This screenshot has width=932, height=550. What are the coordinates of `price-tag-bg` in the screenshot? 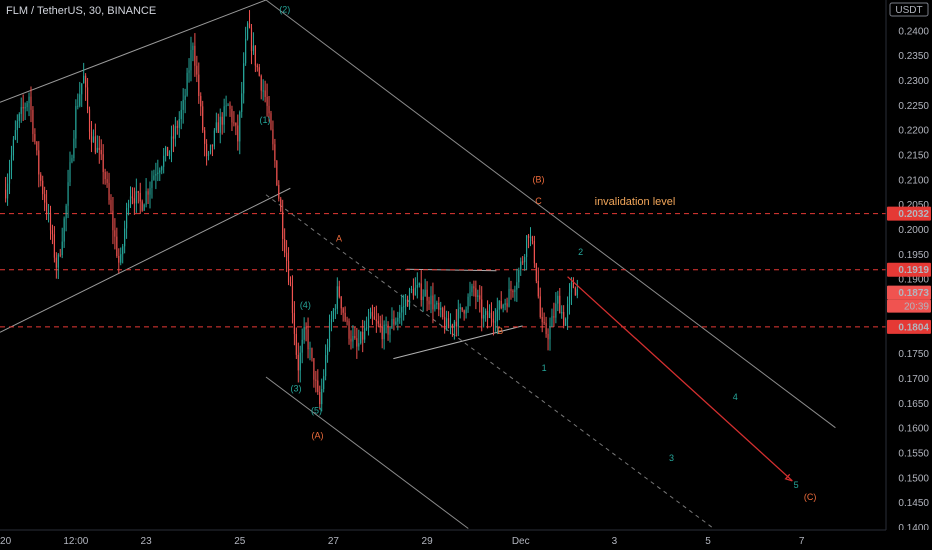 It's located at (909, 269).